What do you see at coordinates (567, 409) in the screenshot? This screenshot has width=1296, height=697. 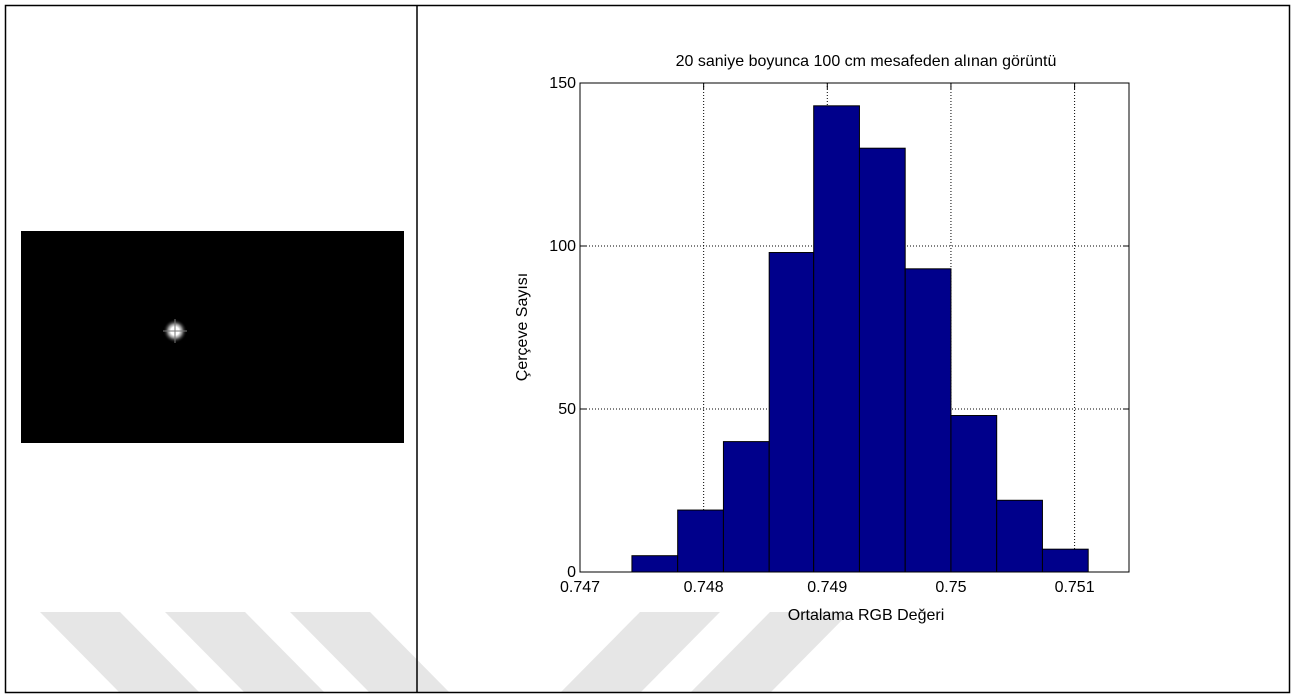 I see `y-tick-label: 50` at bounding box center [567, 409].